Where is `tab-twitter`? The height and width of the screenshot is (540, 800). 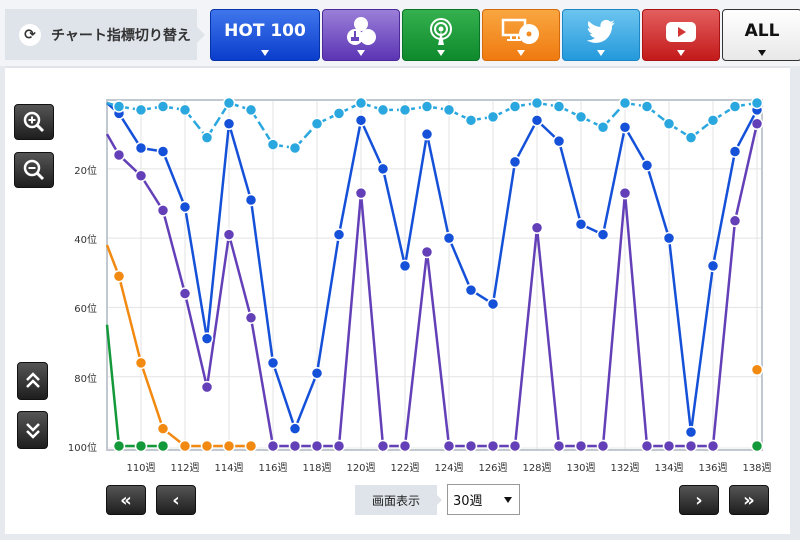 tab-twitter is located at coordinates (601, 35).